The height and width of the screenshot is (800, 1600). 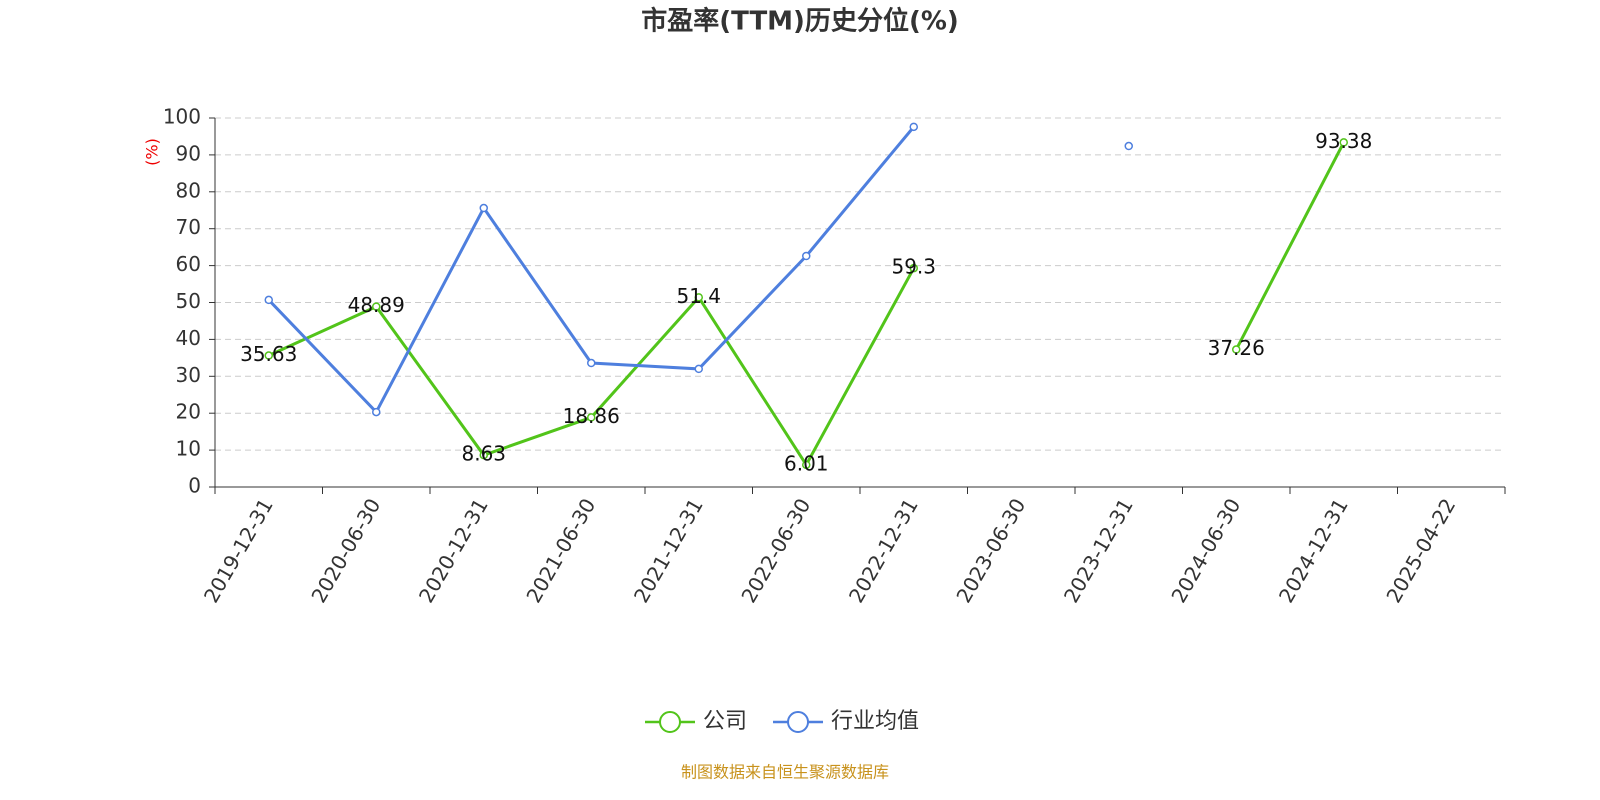 I want to click on data-label: 51.4, so click(x=698, y=296).